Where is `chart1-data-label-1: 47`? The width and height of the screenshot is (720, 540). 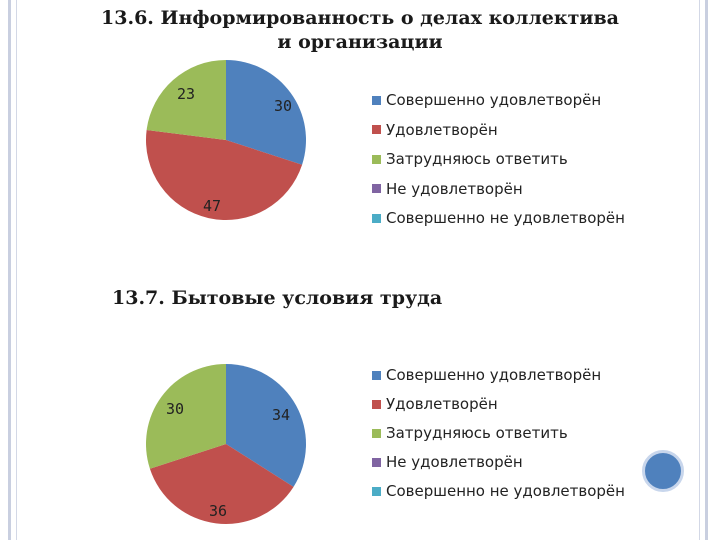 chart1-data-label-1: 47 is located at coordinates (212, 206).